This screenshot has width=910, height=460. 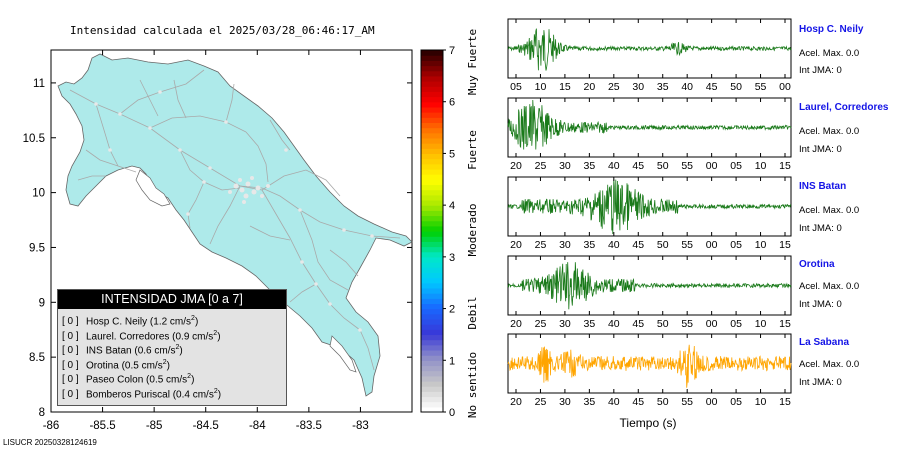 What do you see at coordinates (649, 285) in the screenshot?
I see `trace-frame` at bounding box center [649, 285].